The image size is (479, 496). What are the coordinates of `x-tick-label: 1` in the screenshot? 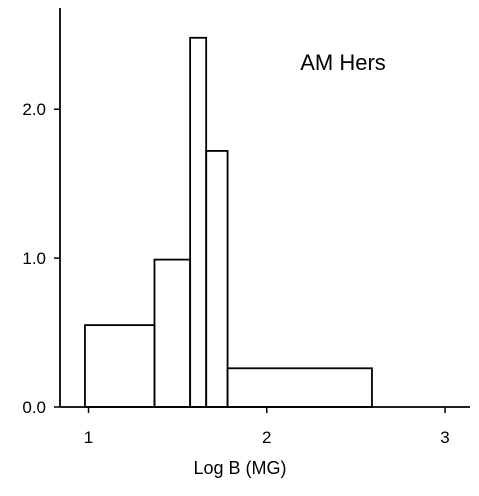 It's located at (88, 437).